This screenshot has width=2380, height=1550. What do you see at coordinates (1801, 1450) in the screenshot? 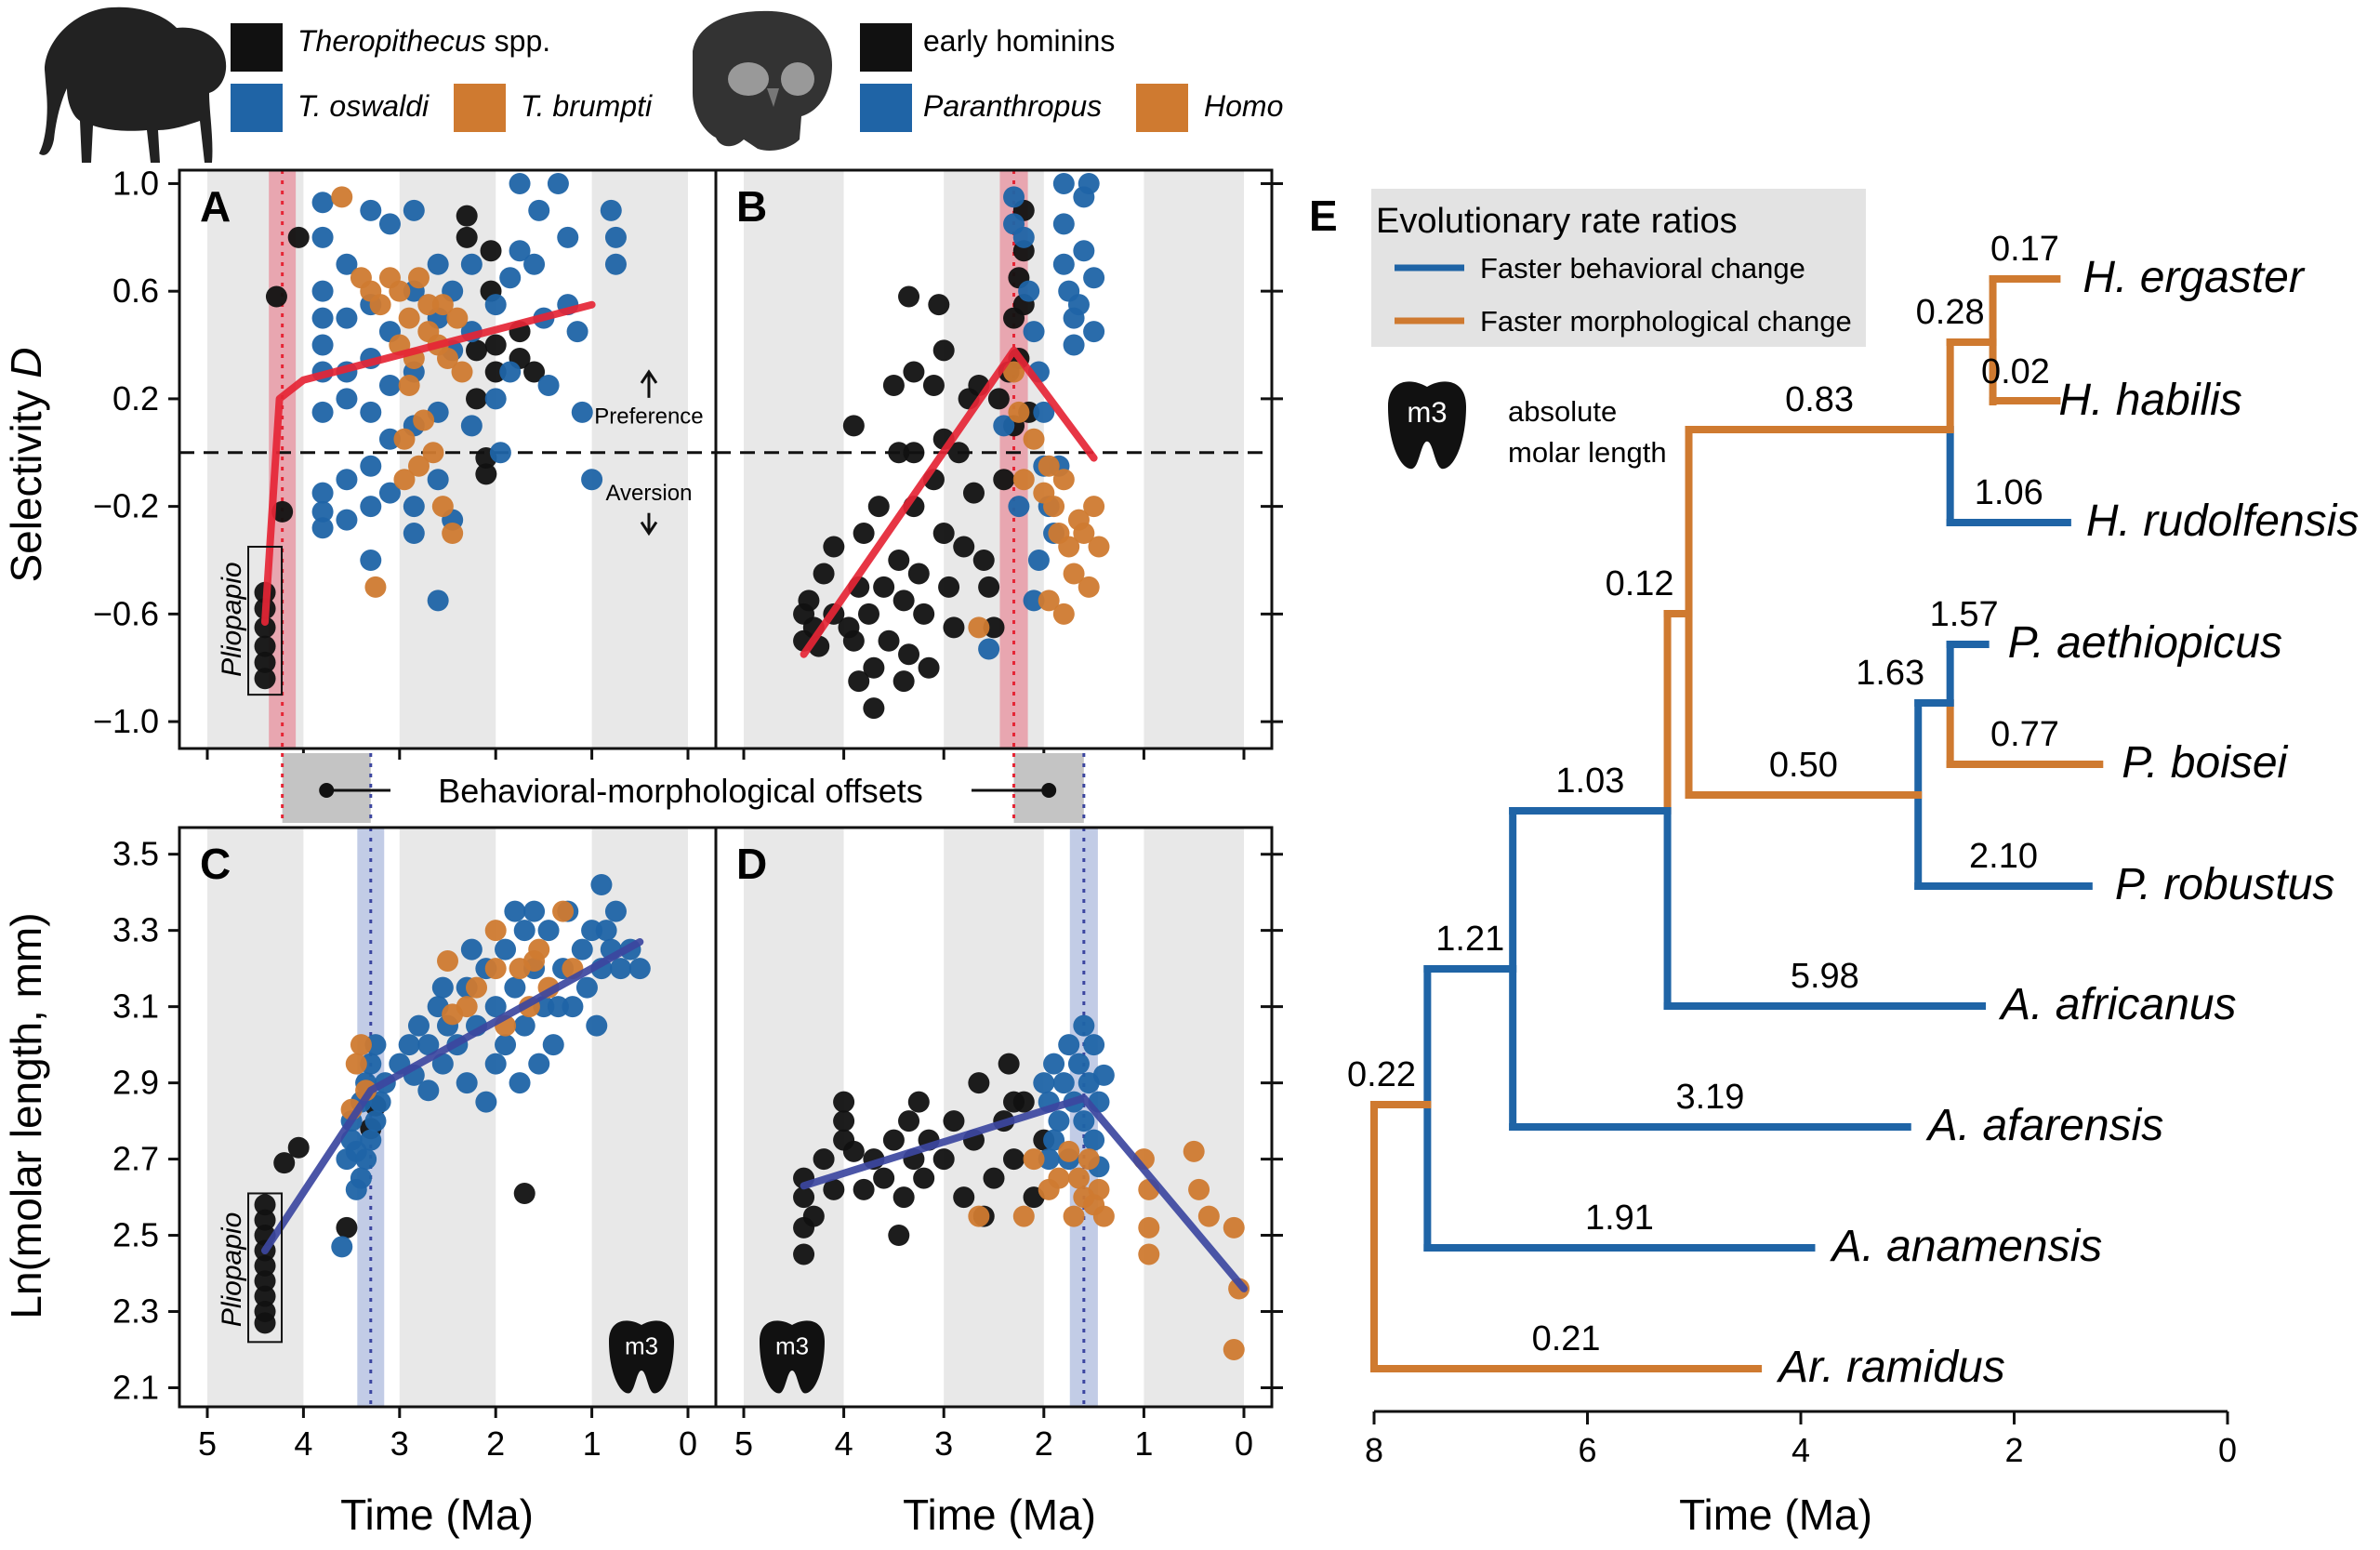
I see `tree-x-tick-label: 4` at bounding box center [1801, 1450].